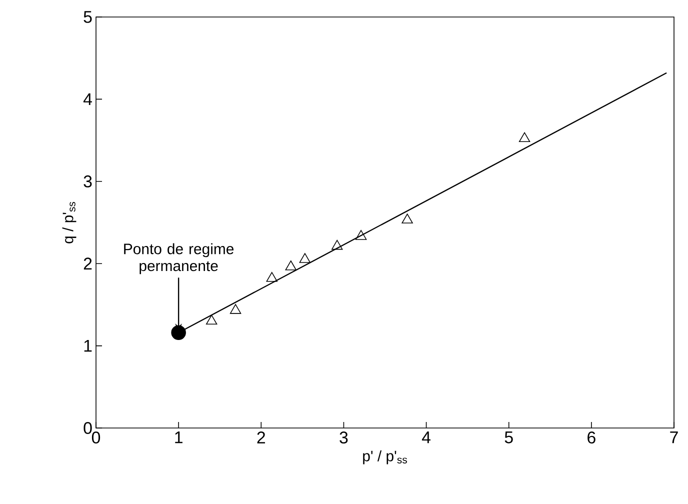 This screenshot has height=504, width=688. I want to click on y-tick-label: 4, so click(87, 99).